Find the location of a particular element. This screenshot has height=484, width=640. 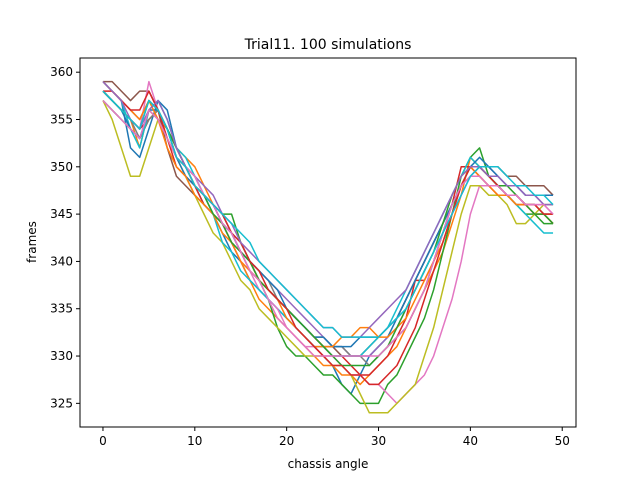

y-tick-label: 330 is located at coordinates (61, 356).